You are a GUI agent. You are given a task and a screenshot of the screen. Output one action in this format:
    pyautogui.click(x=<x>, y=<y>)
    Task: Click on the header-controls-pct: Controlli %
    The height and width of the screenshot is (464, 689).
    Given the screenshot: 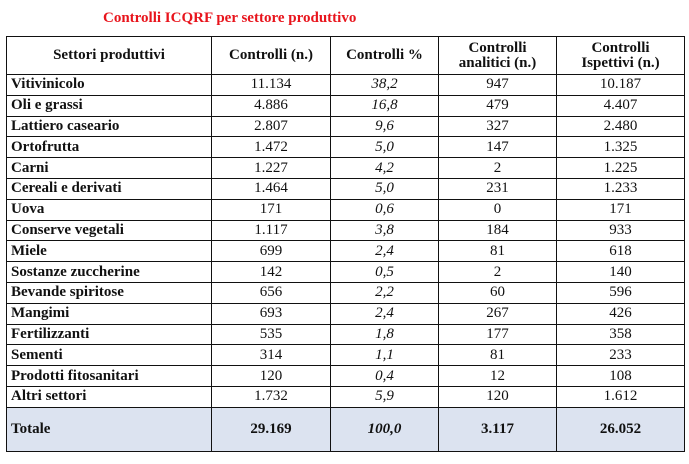 What is the action you would take?
    pyautogui.click(x=384, y=55)
    